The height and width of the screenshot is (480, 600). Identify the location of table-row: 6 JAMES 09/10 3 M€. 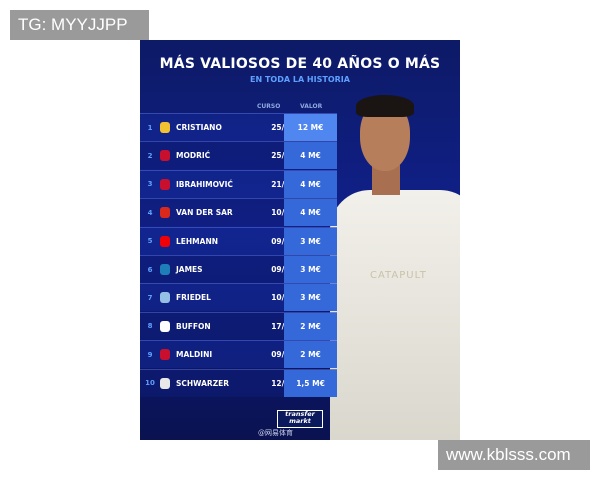
(238, 269).